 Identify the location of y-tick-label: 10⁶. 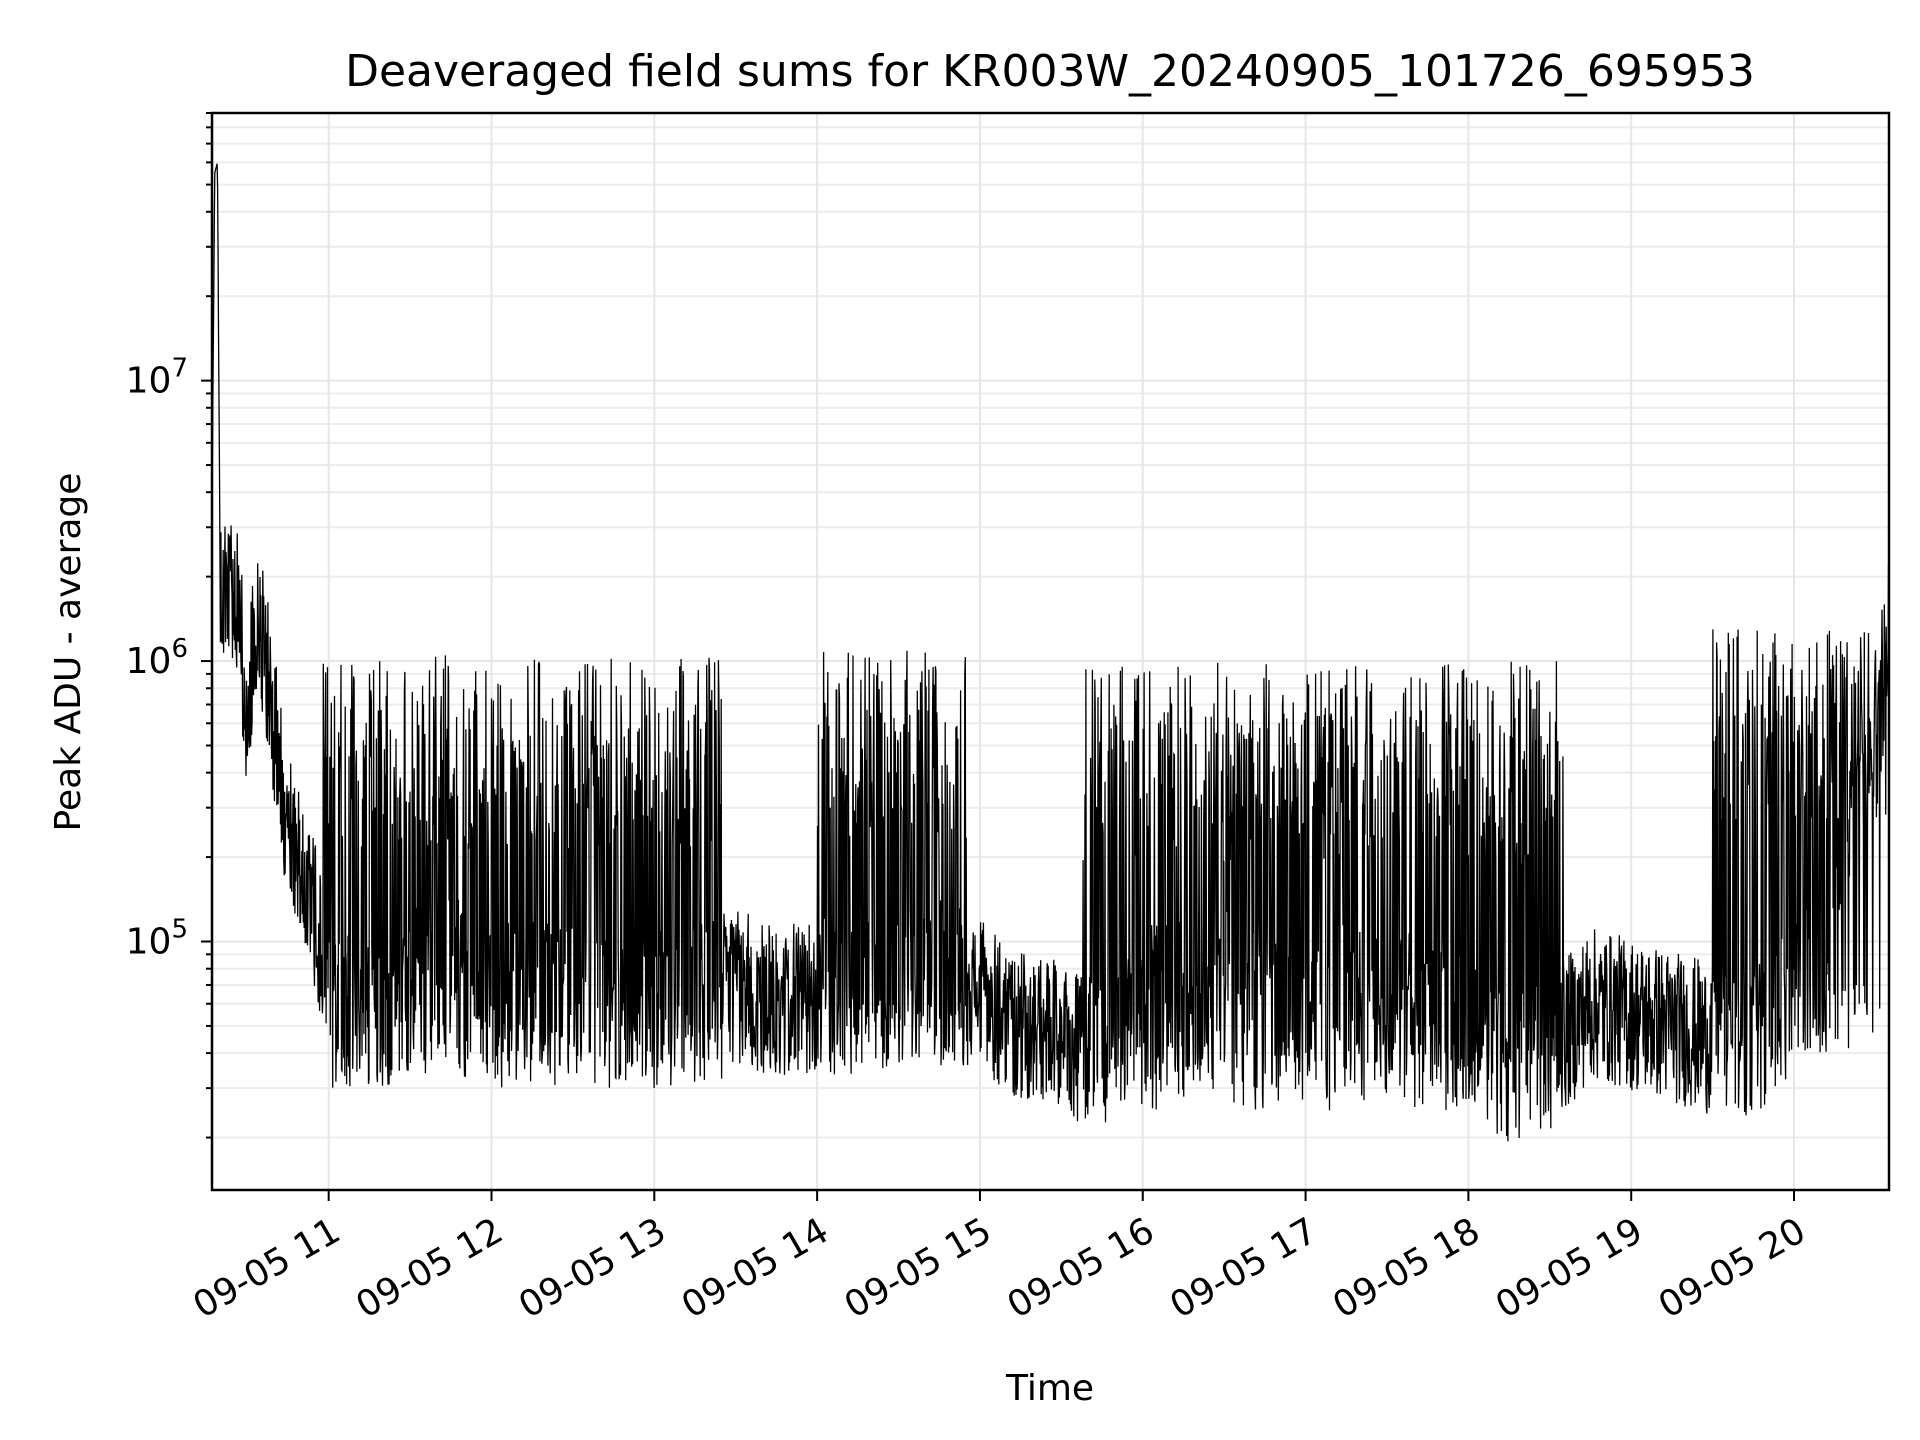
(157, 658).